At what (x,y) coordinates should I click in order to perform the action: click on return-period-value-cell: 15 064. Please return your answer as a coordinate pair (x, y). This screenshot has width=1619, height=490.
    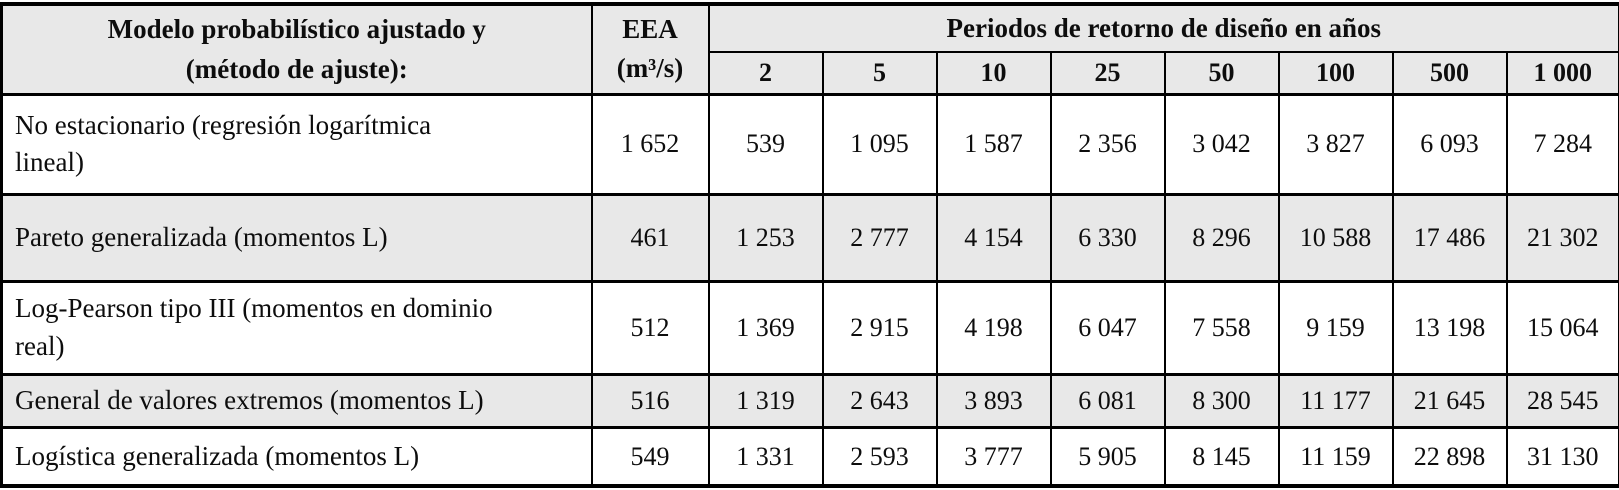
    Looking at the image, I should click on (1562, 327).